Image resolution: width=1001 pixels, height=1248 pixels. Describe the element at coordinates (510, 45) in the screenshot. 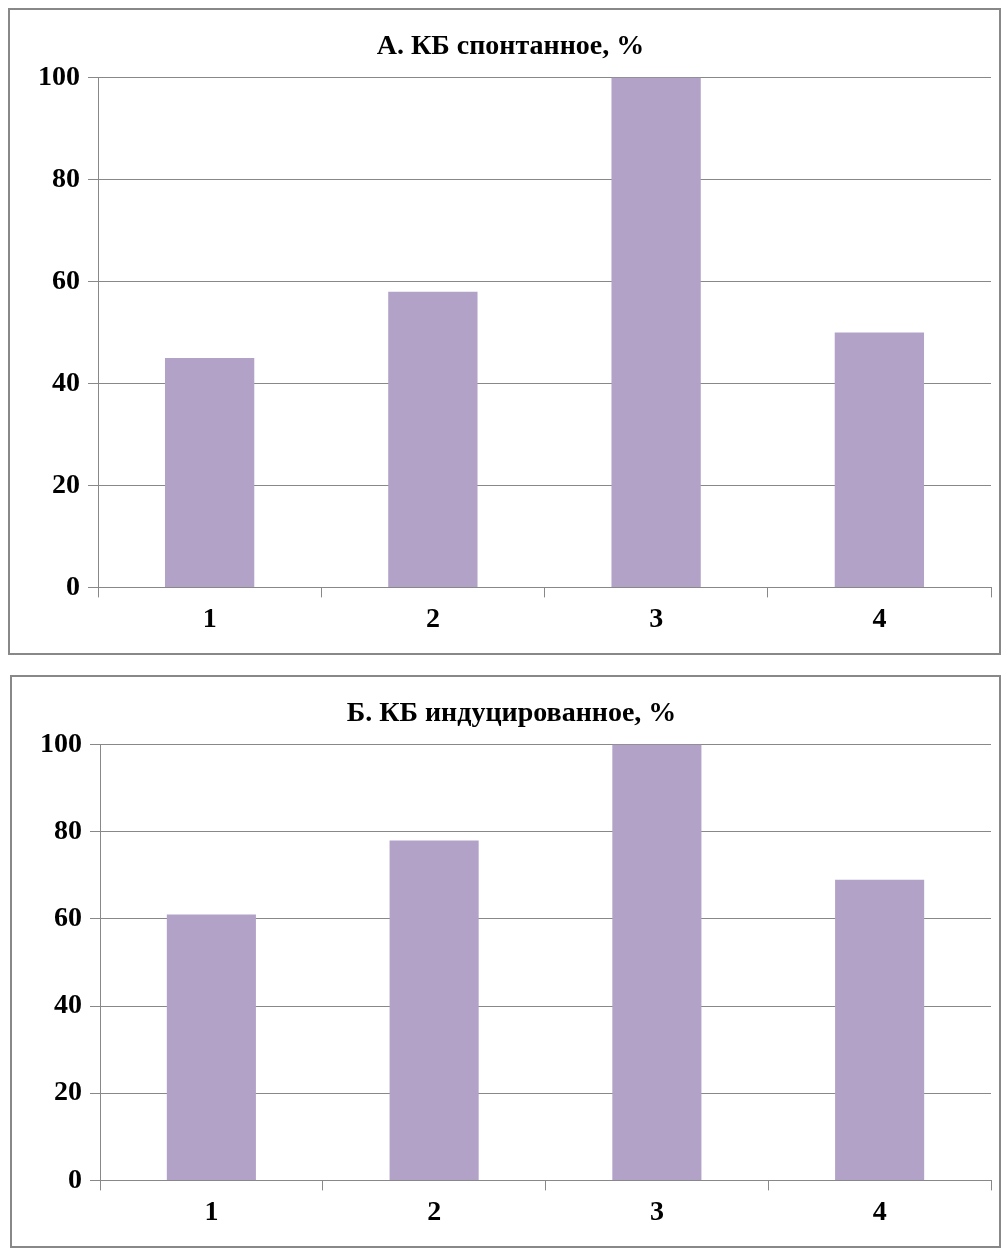

I see `chart-title: А. КБ спонтанное, %` at that location.